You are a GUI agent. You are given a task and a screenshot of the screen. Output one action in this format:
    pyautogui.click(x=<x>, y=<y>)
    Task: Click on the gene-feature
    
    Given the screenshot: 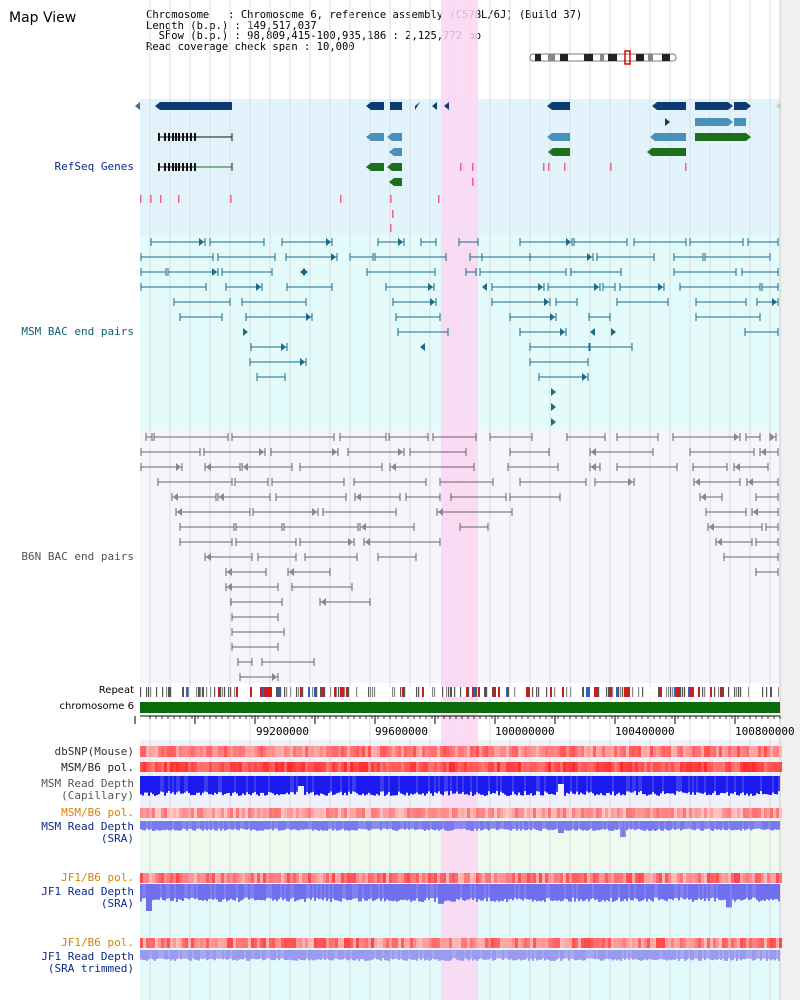 What is the action you would take?
    pyautogui.click(x=670, y=137)
    